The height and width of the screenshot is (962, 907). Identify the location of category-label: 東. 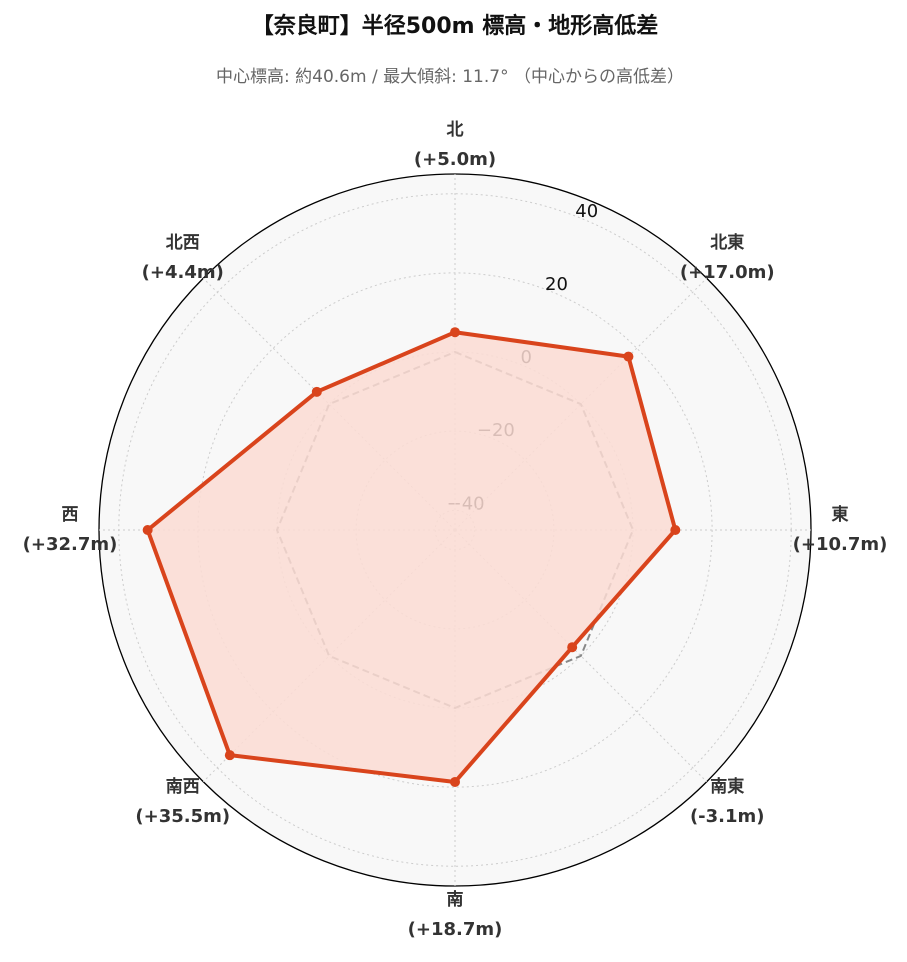
(840, 514).